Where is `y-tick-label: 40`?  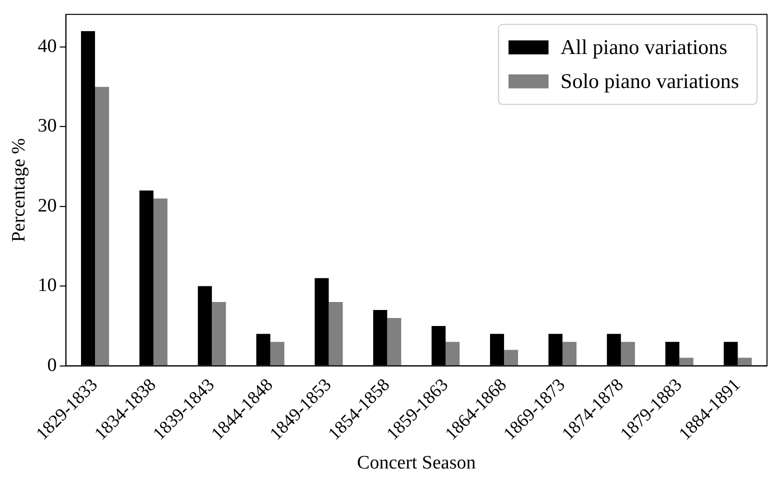 y-tick-label: 40 is located at coordinates (47, 47).